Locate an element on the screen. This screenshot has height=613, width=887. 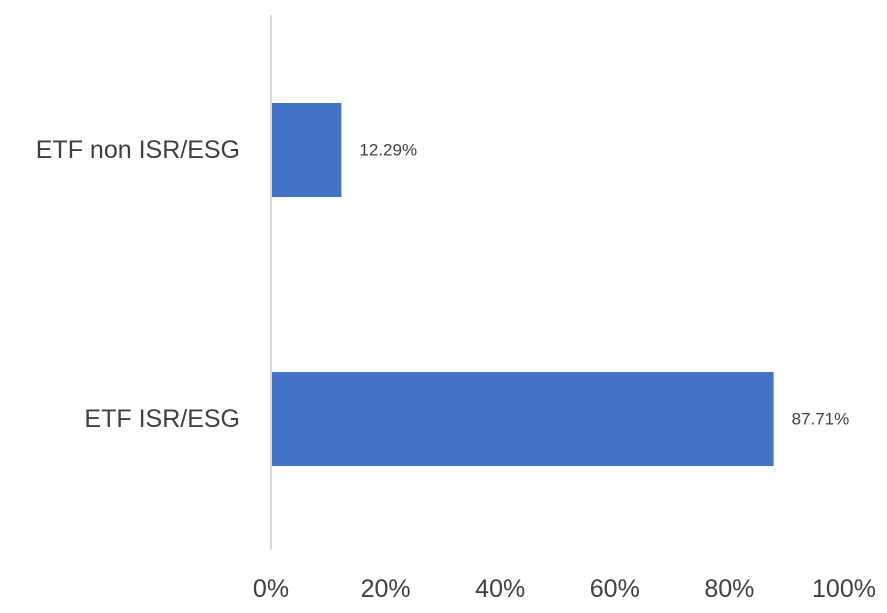
data-label-etf-non-isr-esg: 12.29% is located at coordinates (388, 150).